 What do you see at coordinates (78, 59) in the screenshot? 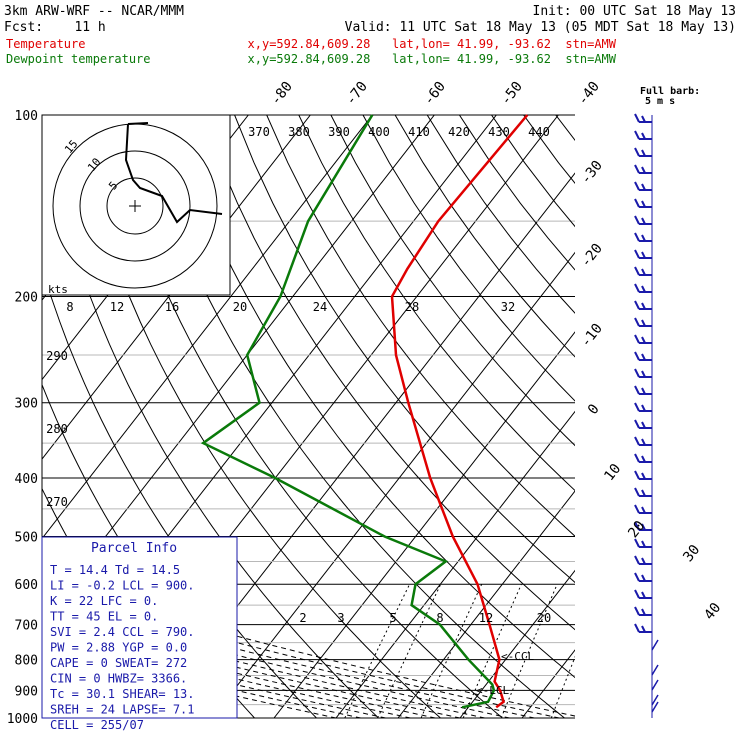
I see `dewpoint-legend: Dewpoint temperature` at bounding box center [78, 59].